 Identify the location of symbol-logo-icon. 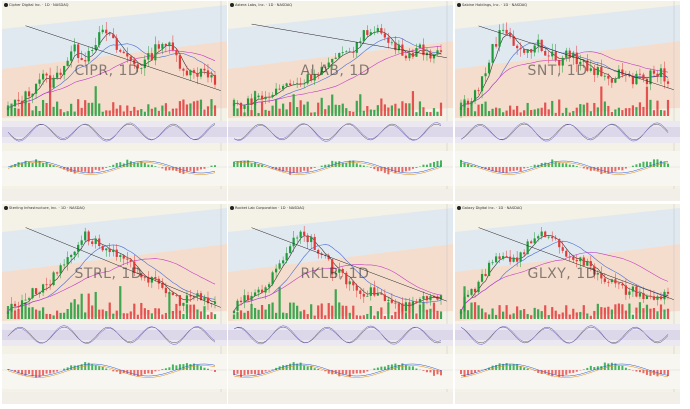
(6, 5).